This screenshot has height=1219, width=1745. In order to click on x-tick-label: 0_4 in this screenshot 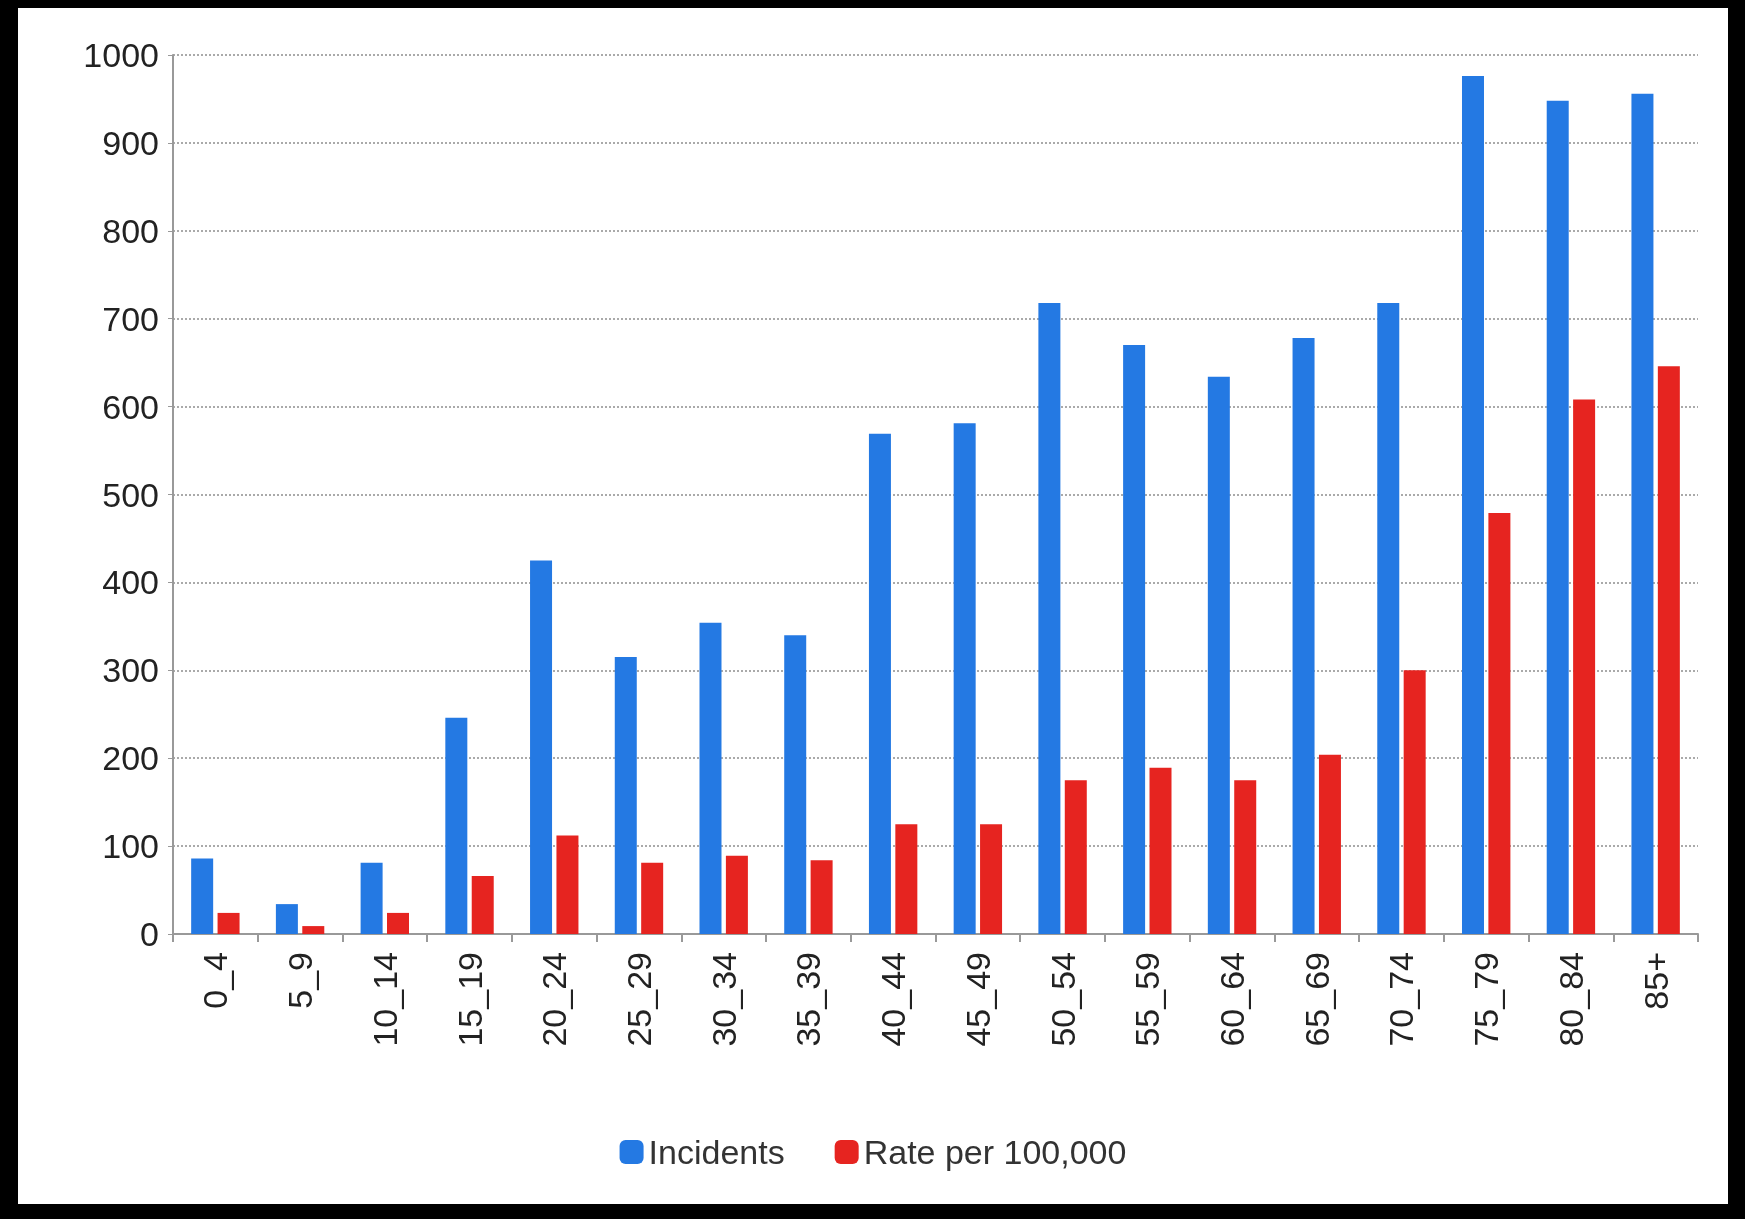, I will do `click(215, 980)`.